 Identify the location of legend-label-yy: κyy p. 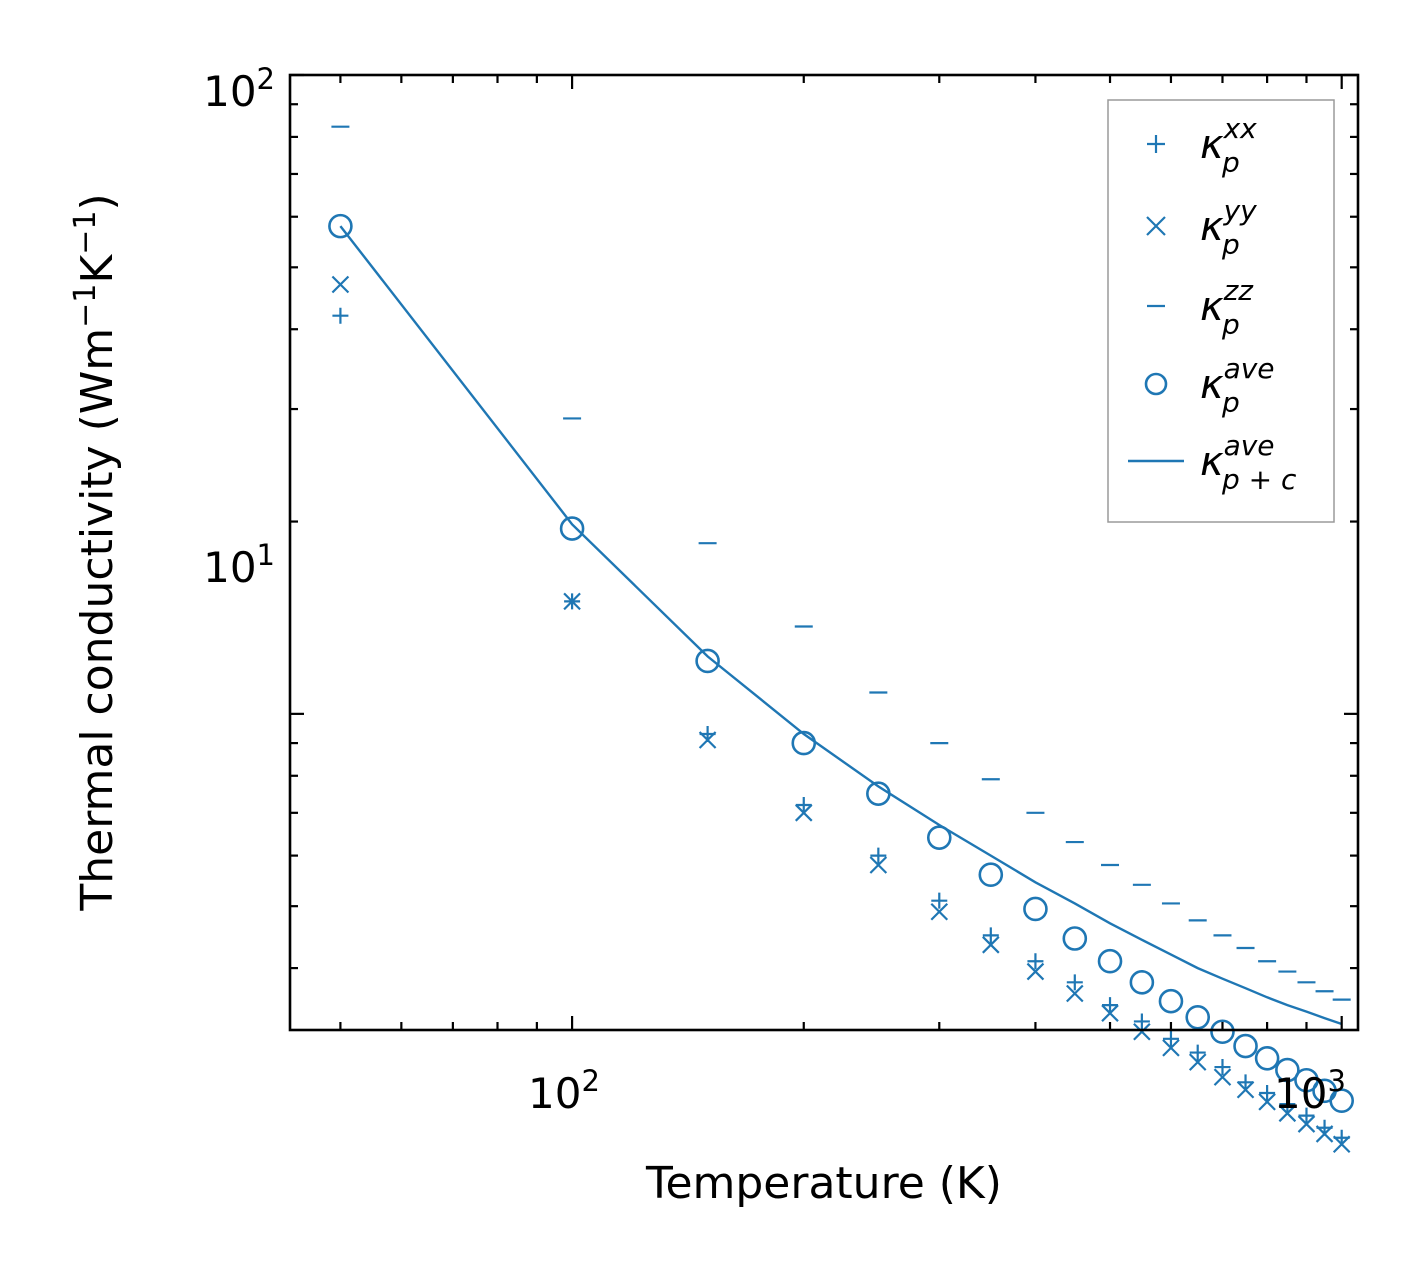
(1228, 227).